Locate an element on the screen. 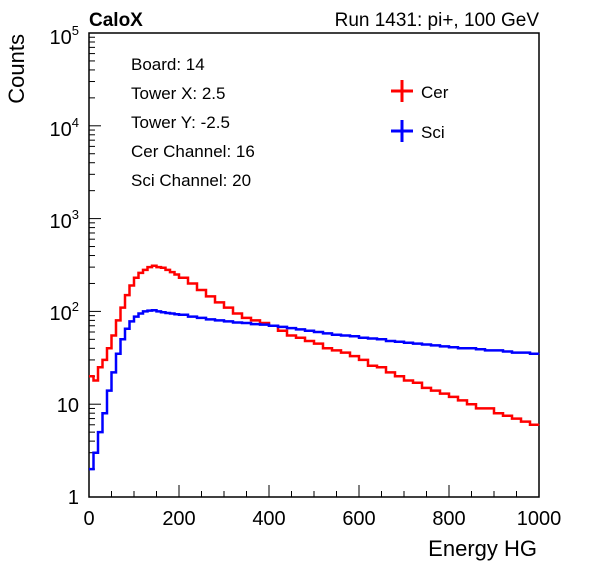 This screenshot has height=572, width=596. y-tick-label: 10⁵ is located at coordinates (64, 36).